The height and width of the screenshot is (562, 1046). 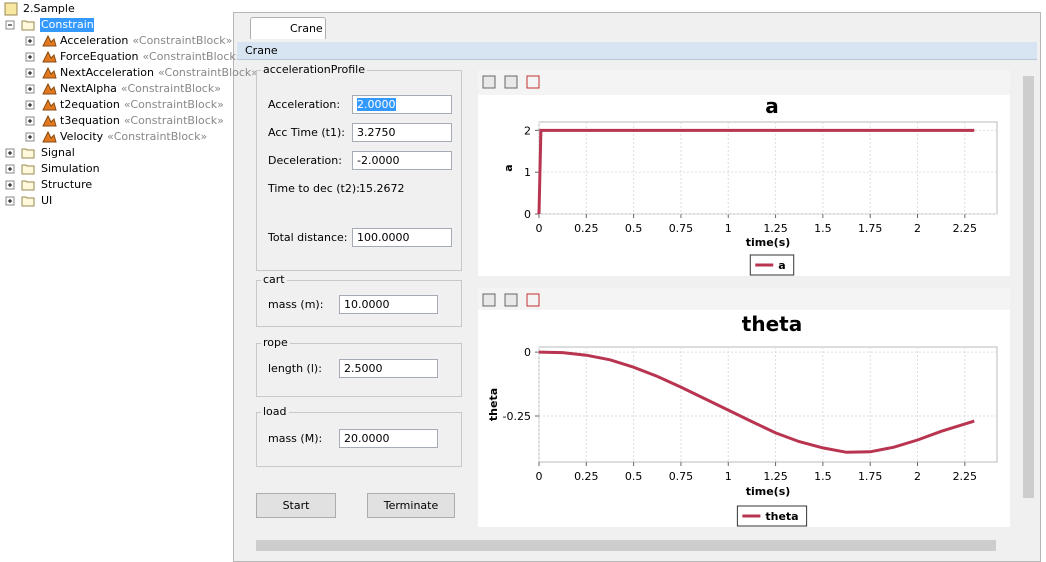 I want to click on tree-item: UI, so click(x=47, y=200).